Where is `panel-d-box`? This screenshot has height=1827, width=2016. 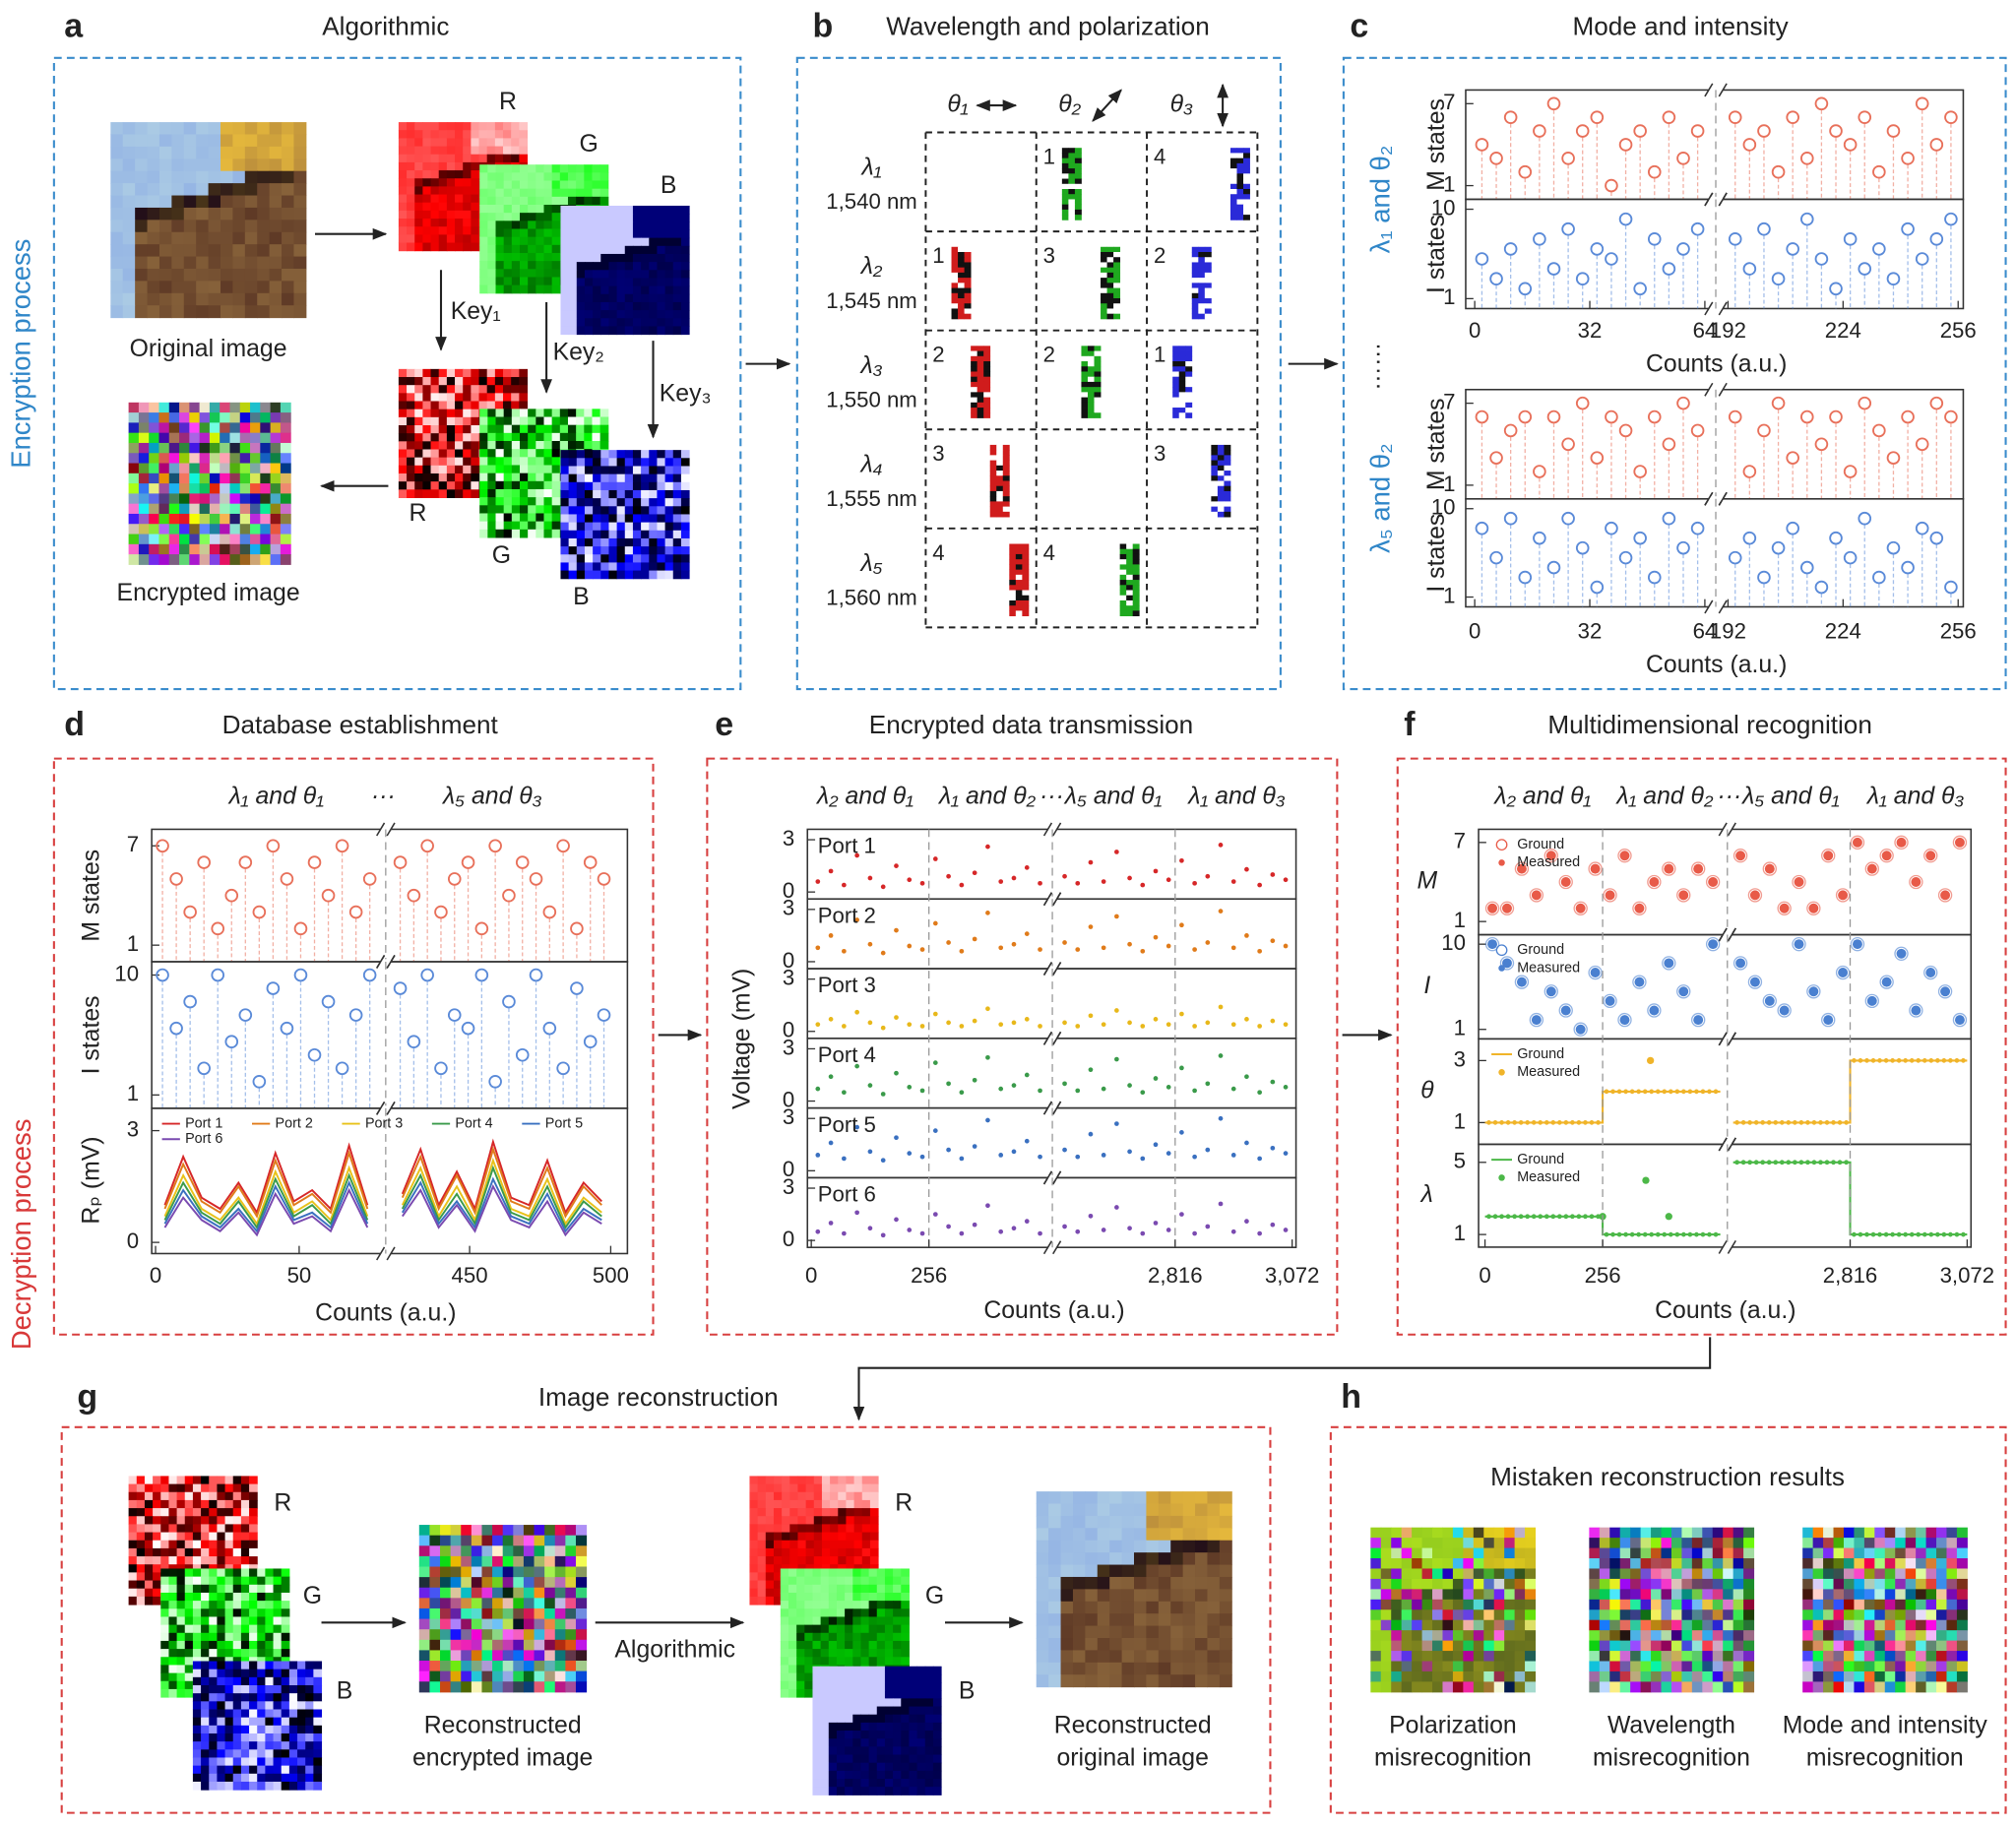 panel-d-box is located at coordinates (353, 1046).